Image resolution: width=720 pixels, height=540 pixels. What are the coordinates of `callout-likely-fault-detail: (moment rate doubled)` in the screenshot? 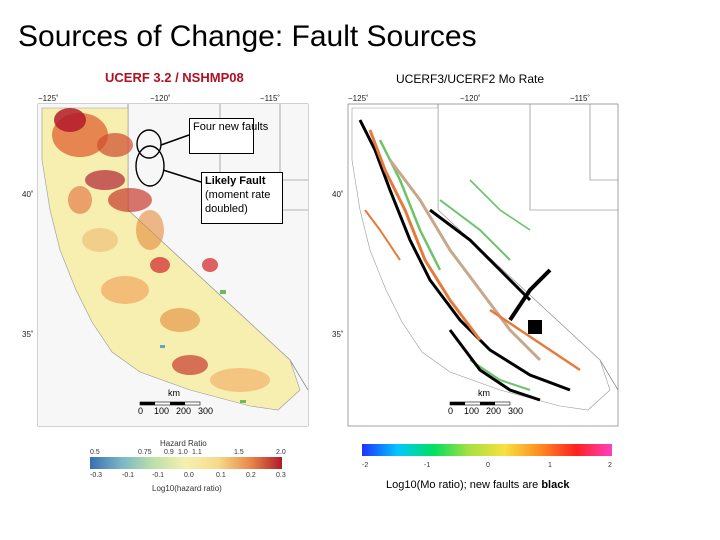 It's located at (238, 202).